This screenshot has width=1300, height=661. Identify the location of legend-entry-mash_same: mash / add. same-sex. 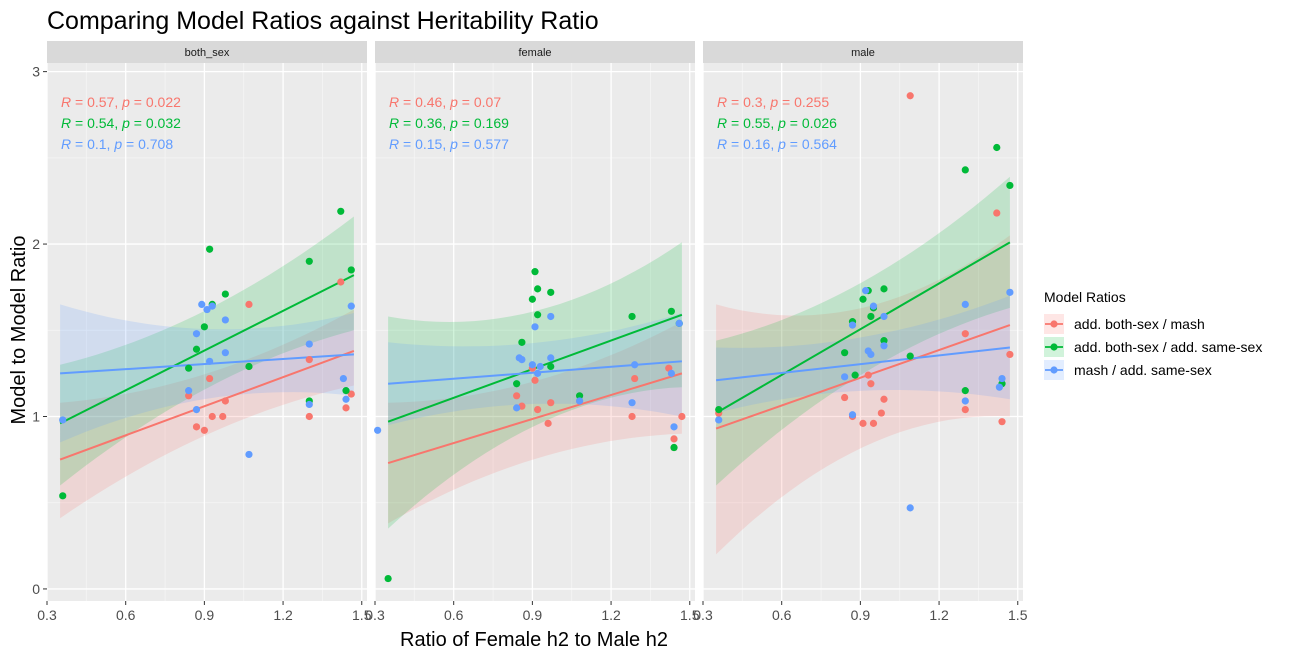
(1128, 370).